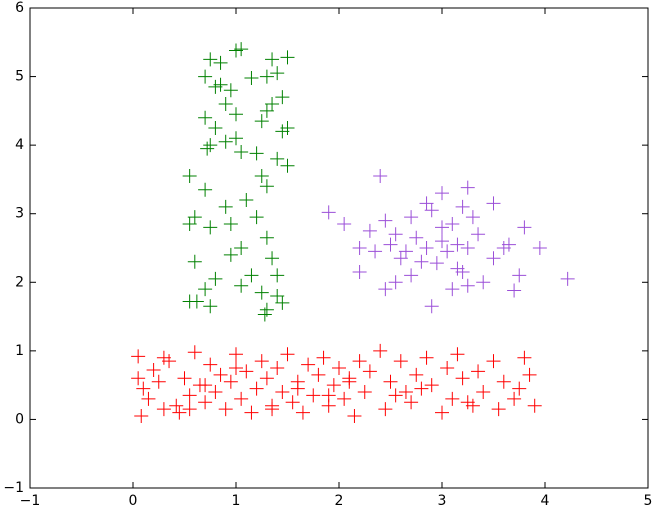 The image size is (653, 512). Describe the element at coordinates (648, 500) in the screenshot. I see `x-tick-label: 5` at that location.